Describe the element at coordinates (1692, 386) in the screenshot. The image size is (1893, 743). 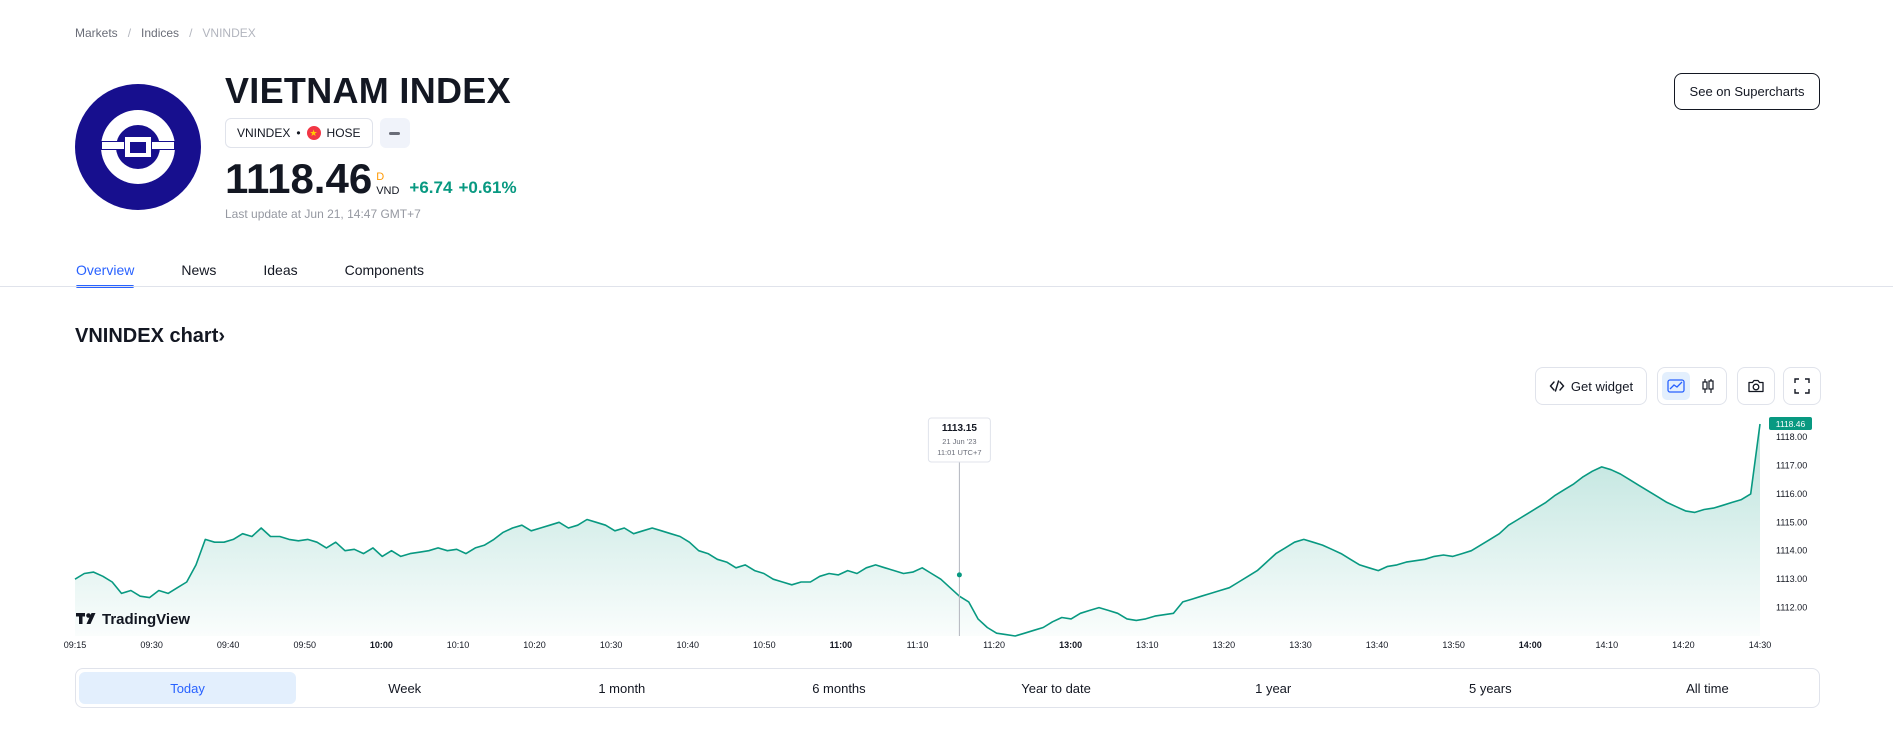
I see `chart-type-switcher` at that location.